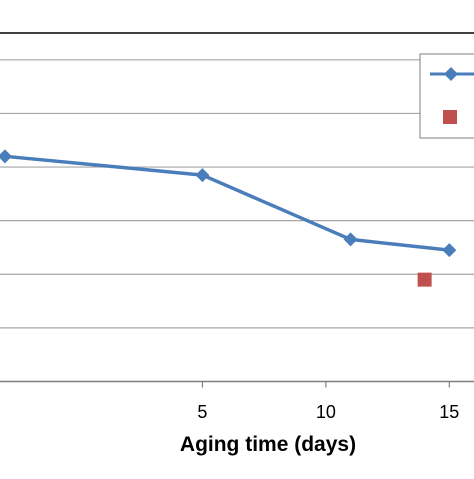 This screenshot has height=479, width=474. I want to click on x-tick-label: 10, so click(326, 412).